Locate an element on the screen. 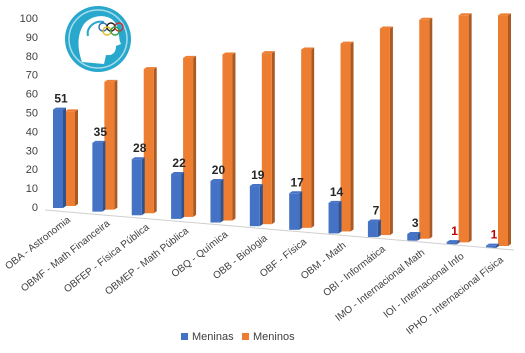 The height and width of the screenshot is (353, 525). data-label-meninas-0: 51 is located at coordinates (61, 99).